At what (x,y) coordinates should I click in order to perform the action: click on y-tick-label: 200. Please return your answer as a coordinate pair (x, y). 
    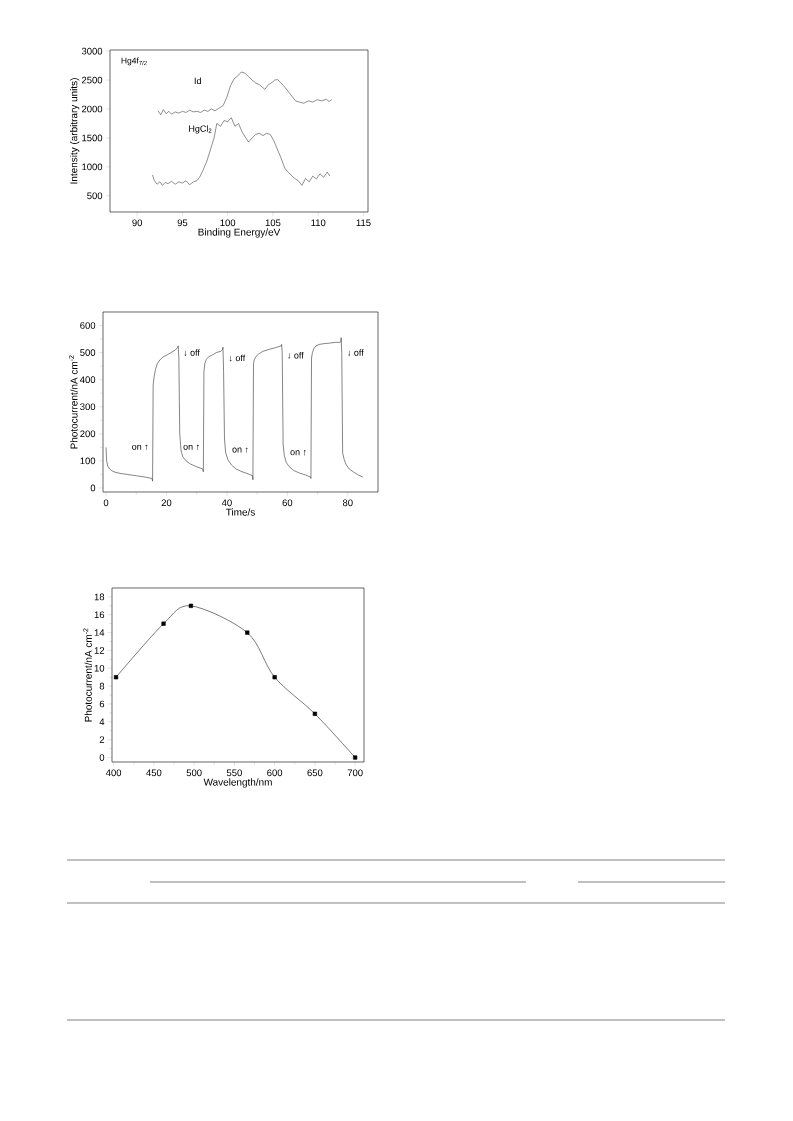
    Looking at the image, I should click on (88, 434).